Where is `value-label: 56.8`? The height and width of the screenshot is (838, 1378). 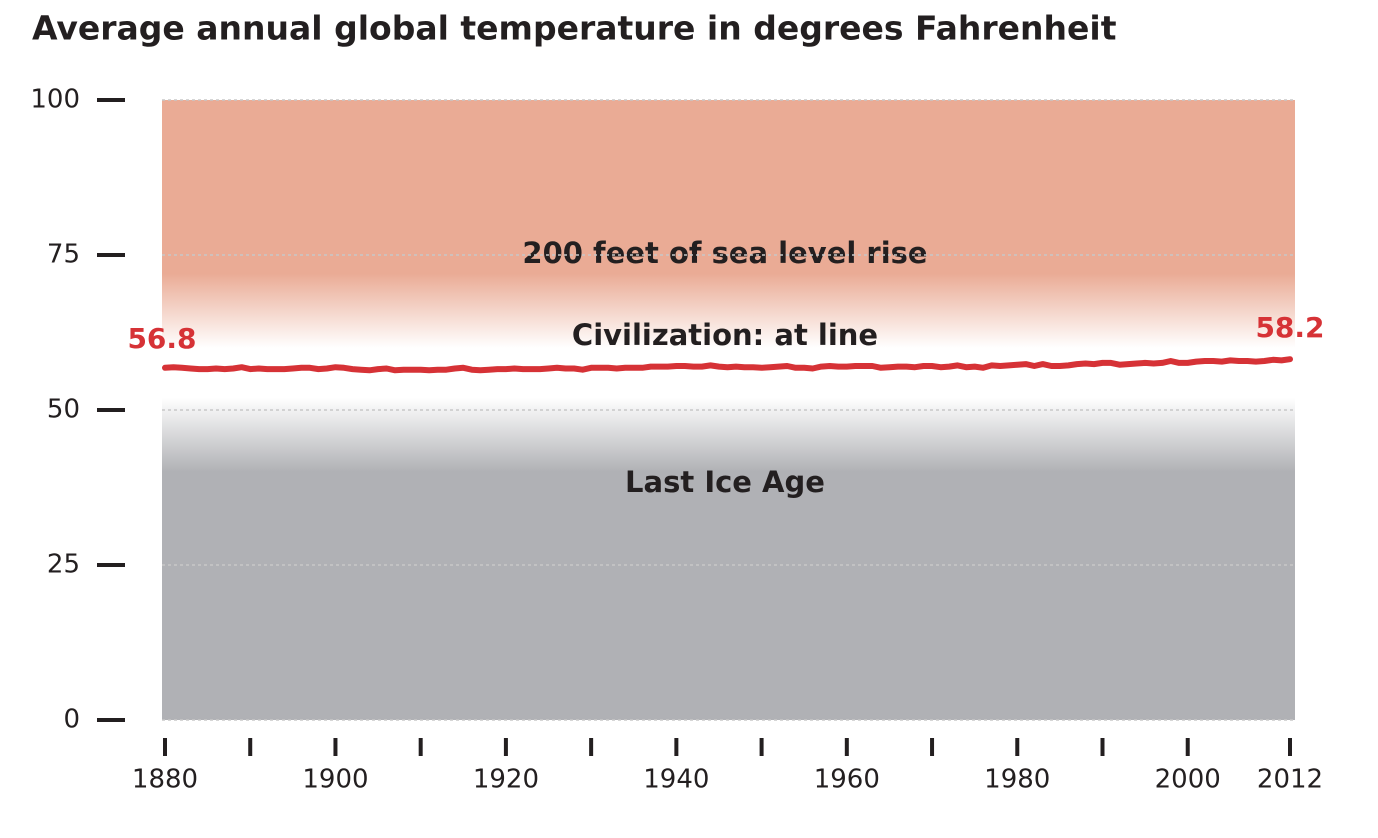 value-label: 56.8 is located at coordinates (161, 338).